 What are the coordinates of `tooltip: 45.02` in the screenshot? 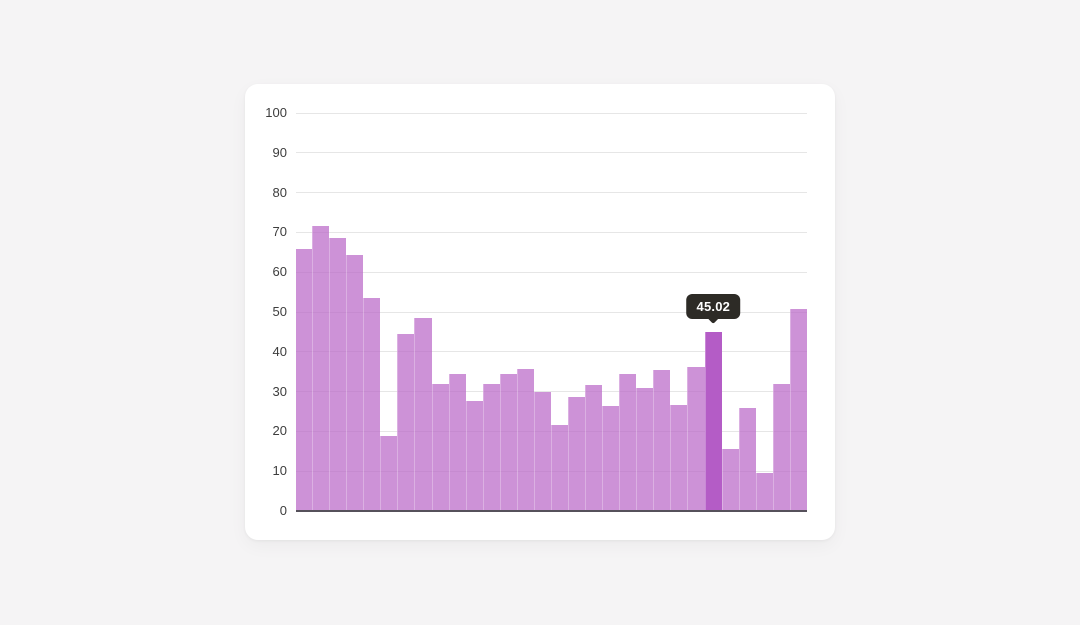 It's located at (713, 308).